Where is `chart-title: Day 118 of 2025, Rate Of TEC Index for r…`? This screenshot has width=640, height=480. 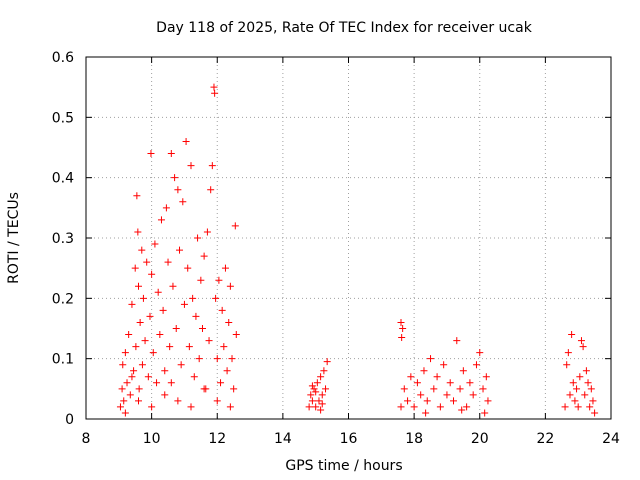 chart-title: Day 118 of 2025, Rate Of TEC Index for r… is located at coordinates (344, 28).